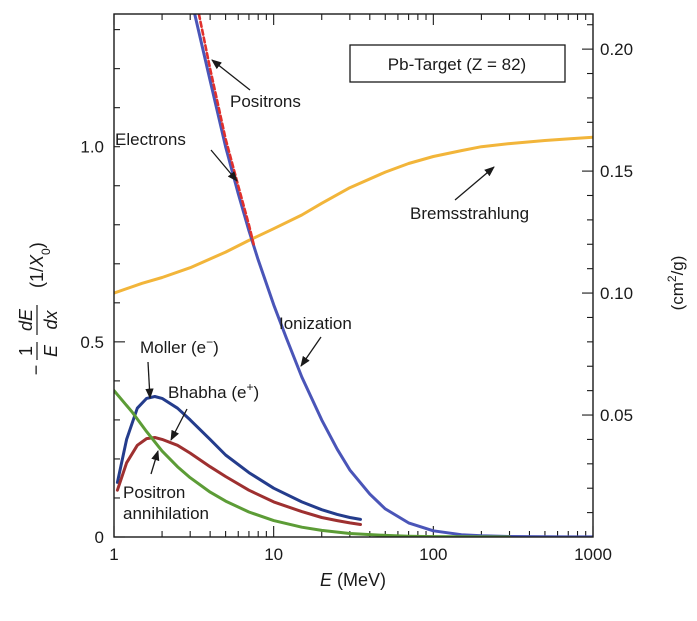 The height and width of the screenshot is (621, 697). Describe the element at coordinates (26, 319) in the screenshot. I see `y-axis-frac2-num: dE` at that location.